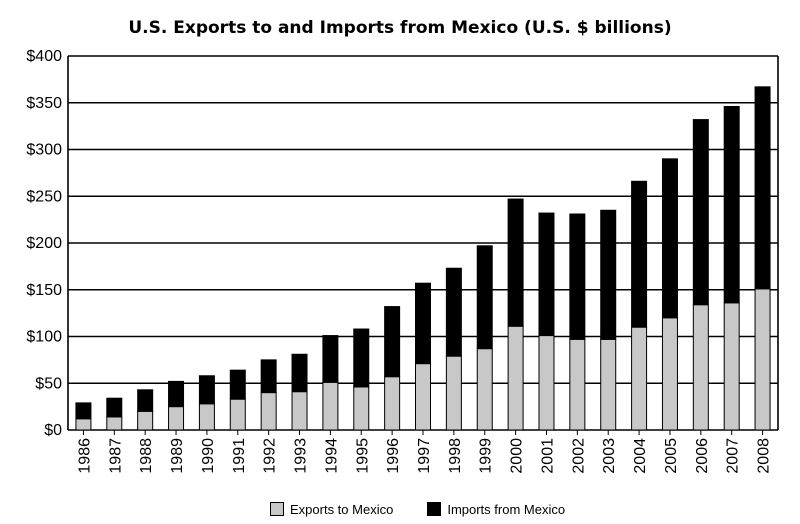  Describe the element at coordinates (424, 456) in the screenshot. I see `x-tick-label: 1997` at that location.